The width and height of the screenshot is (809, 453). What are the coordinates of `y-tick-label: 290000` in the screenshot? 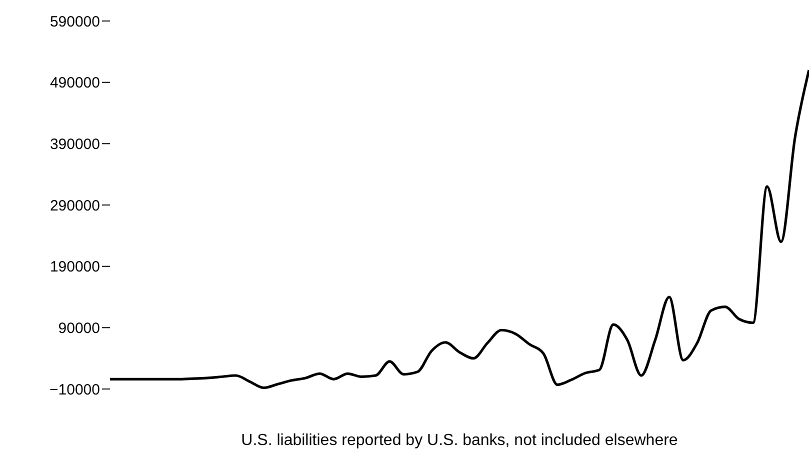 It's located at (75, 205).